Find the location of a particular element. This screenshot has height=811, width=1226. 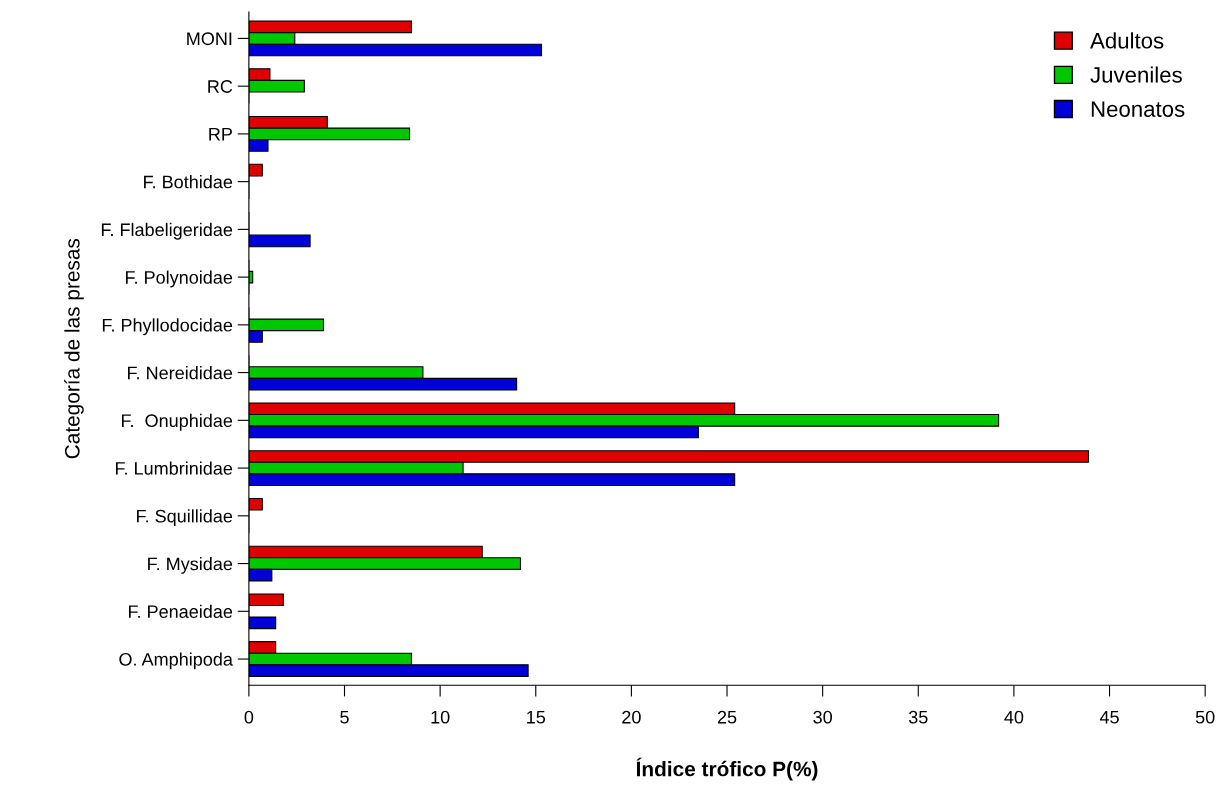

x-tick-label: 0 is located at coordinates (249, 717).